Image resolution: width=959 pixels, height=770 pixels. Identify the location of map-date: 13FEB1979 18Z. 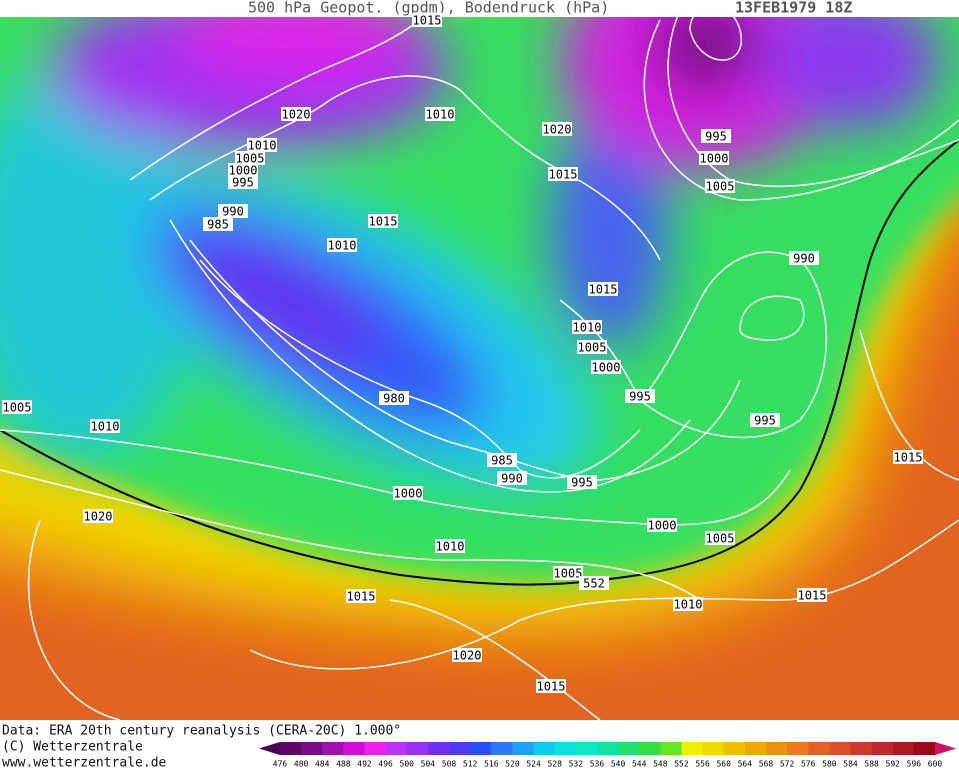
(793, 8).